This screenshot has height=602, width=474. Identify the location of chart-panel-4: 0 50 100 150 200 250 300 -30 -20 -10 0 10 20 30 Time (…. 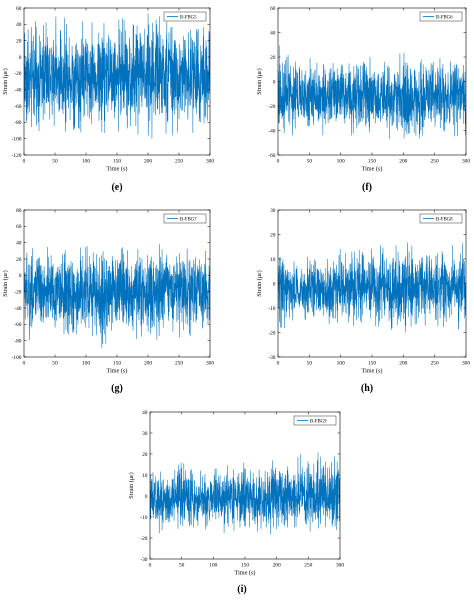
(363, 291).